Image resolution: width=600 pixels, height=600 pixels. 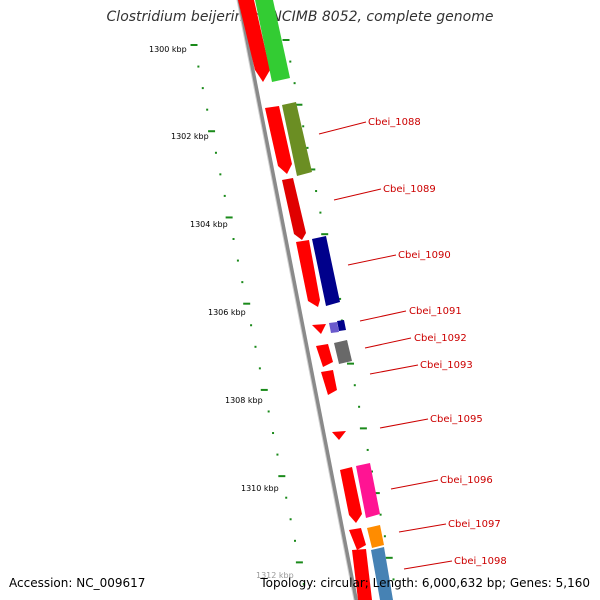 I want to click on gene-label-cbei-1092: Cbei_1092, so click(x=440, y=338).